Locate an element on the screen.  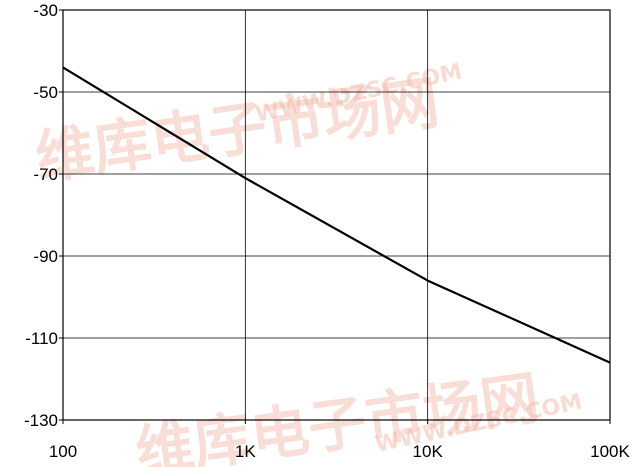
x-axis-ticks: 100 1K 10K 100K is located at coordinates (340, 440).